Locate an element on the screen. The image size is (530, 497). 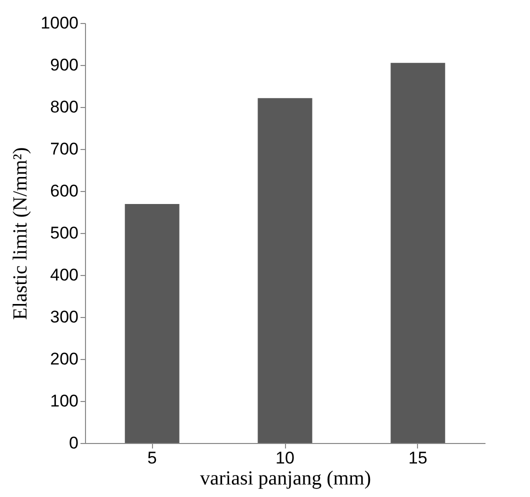
x-tick-label: 5 is located at coordinates (152, 458).